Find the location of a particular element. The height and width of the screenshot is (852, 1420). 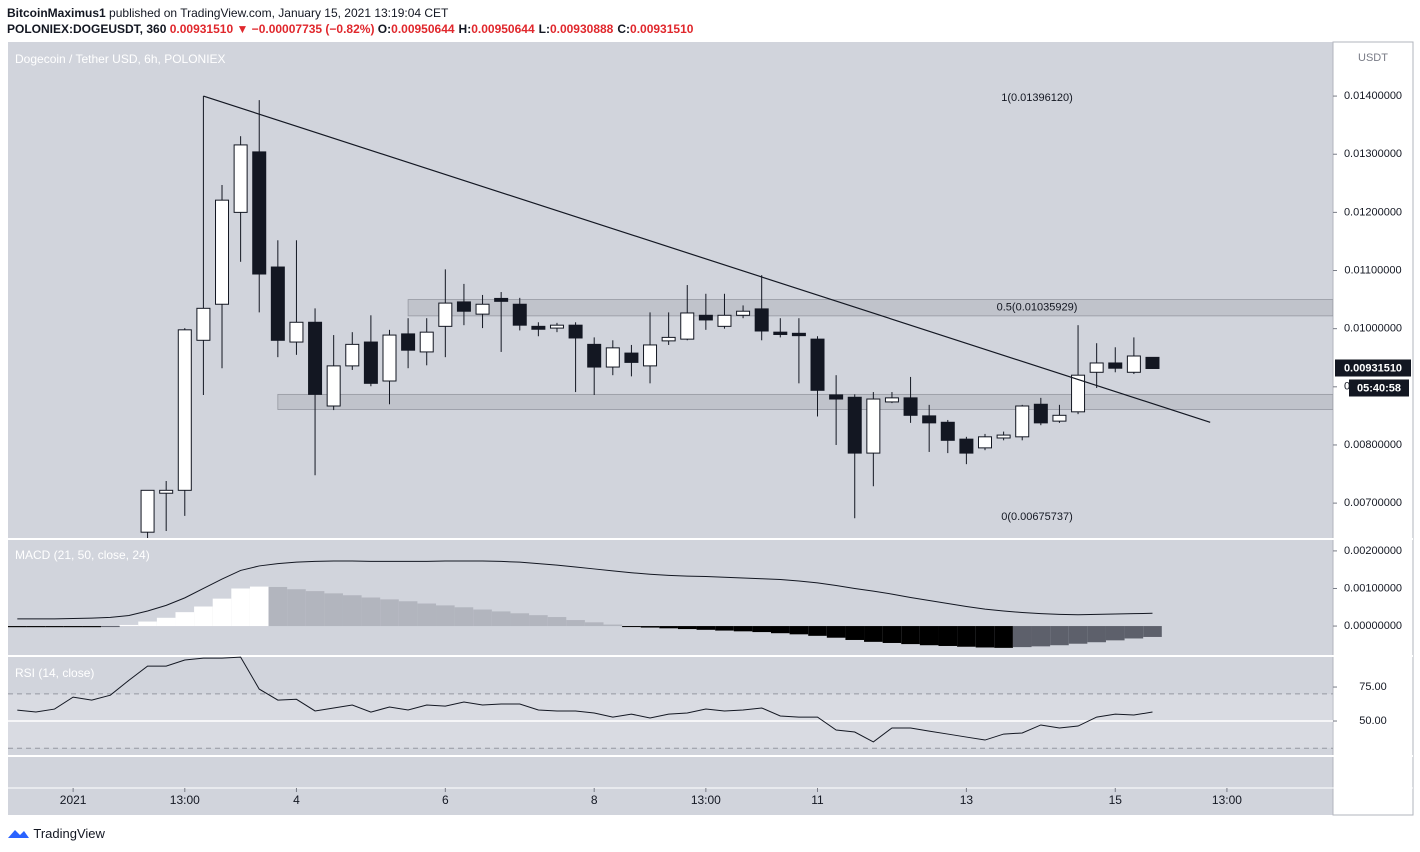

y-tick-label: 0.00800000 is located at coordinates (1373, 445).